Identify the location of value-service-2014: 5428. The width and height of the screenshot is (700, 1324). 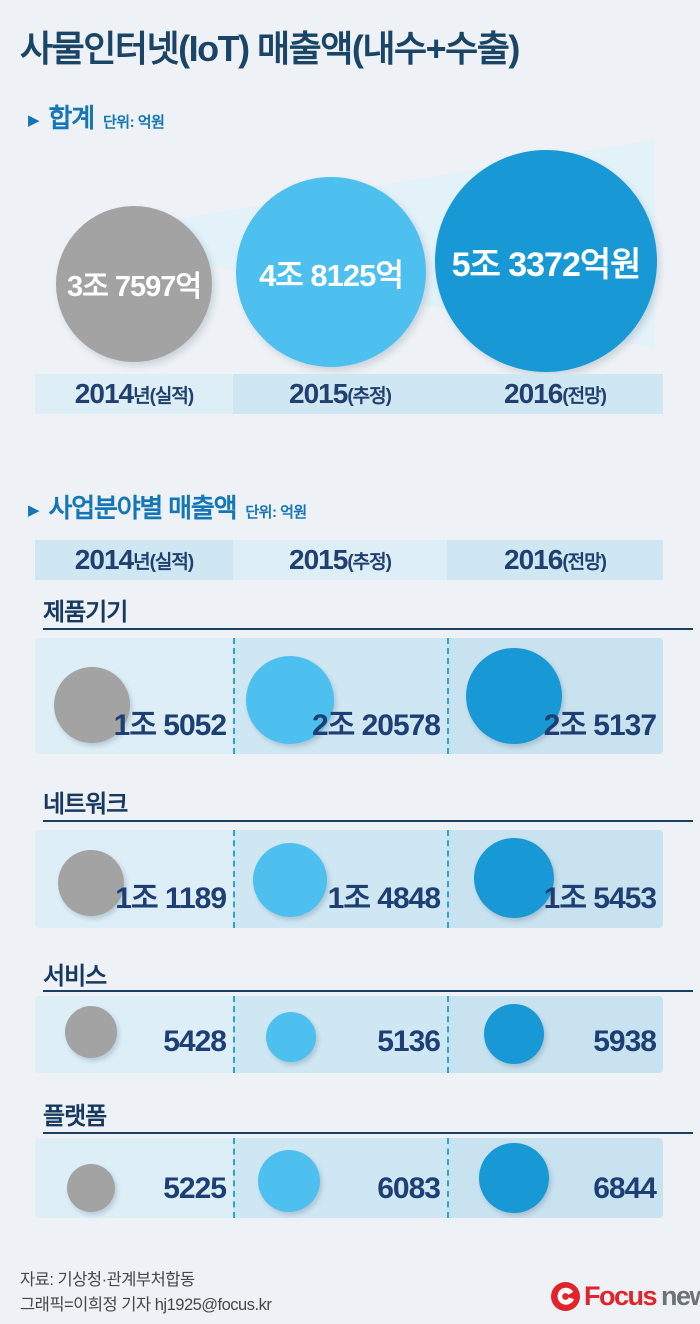
(195, 1041).